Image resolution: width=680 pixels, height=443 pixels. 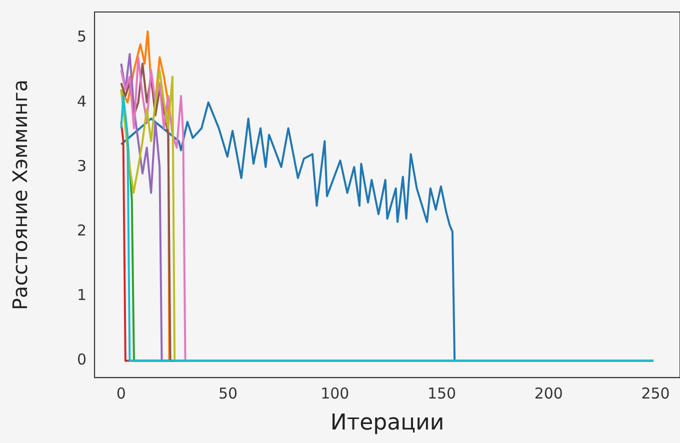 What do you see at coordinates (81, 231) in the screenshot?
I see `y-tick-label: 2` at bounding box center [81, 231].